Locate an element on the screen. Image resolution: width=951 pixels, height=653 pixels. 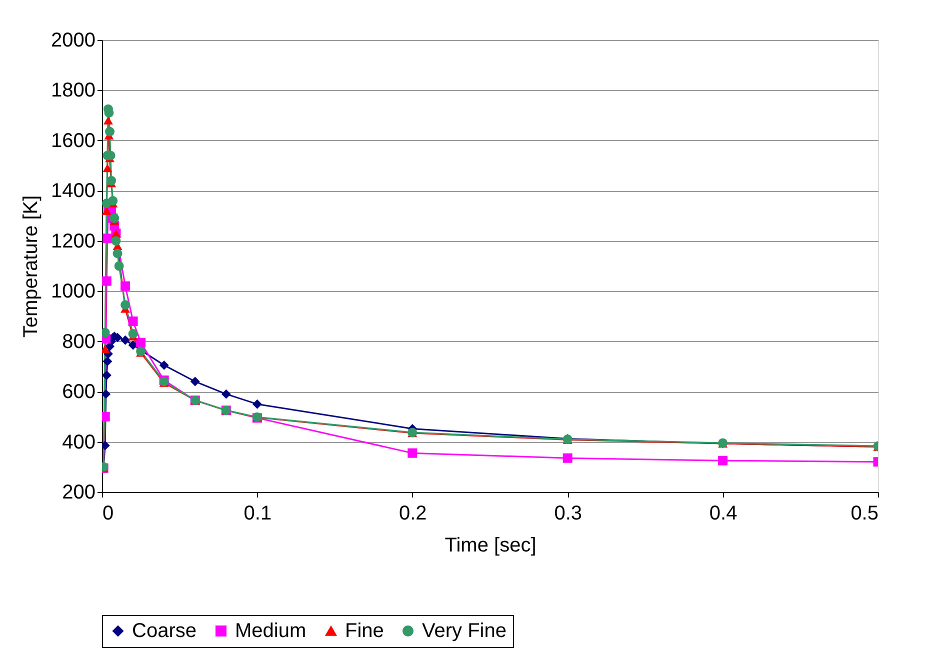
legend-label: Medium is located at coordinates (270, 631).